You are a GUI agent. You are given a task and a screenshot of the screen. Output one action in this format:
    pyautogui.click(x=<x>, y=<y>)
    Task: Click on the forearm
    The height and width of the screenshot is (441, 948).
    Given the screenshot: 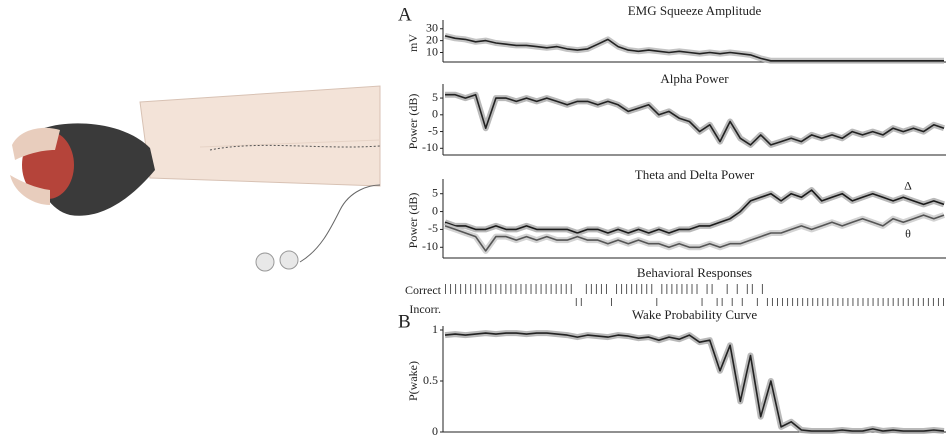 What is the action you would take?
    pyautogui.click(x=260, y=136)
    